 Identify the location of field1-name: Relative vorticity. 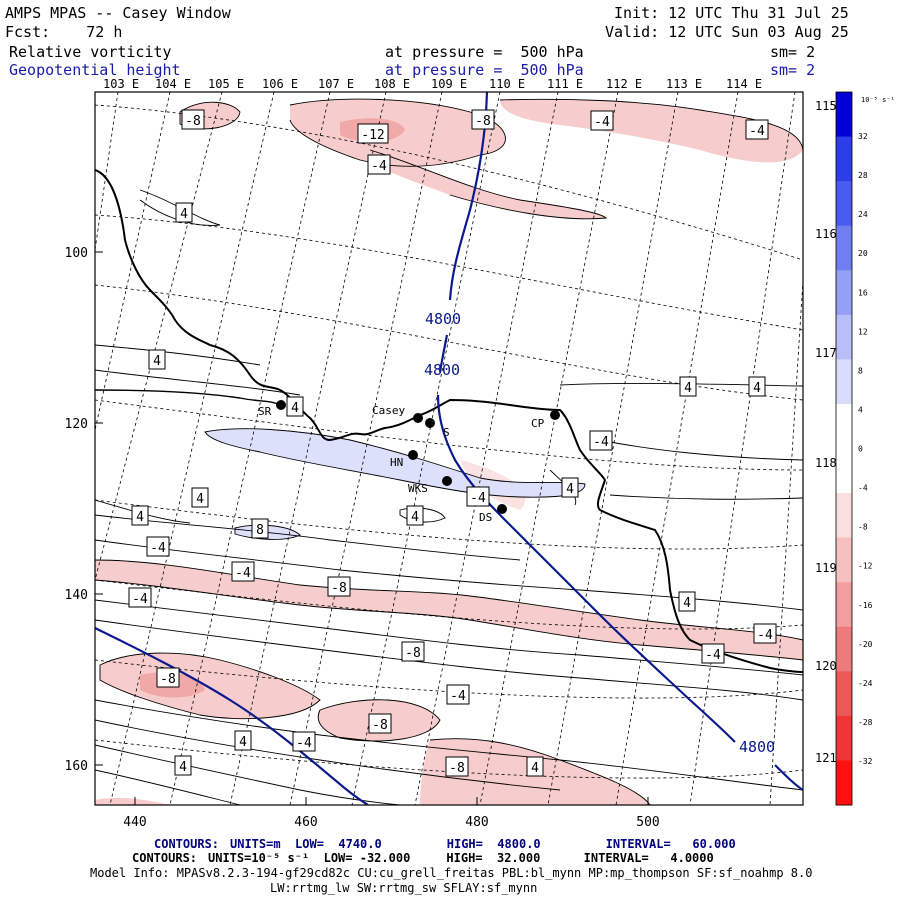
(90, 52).